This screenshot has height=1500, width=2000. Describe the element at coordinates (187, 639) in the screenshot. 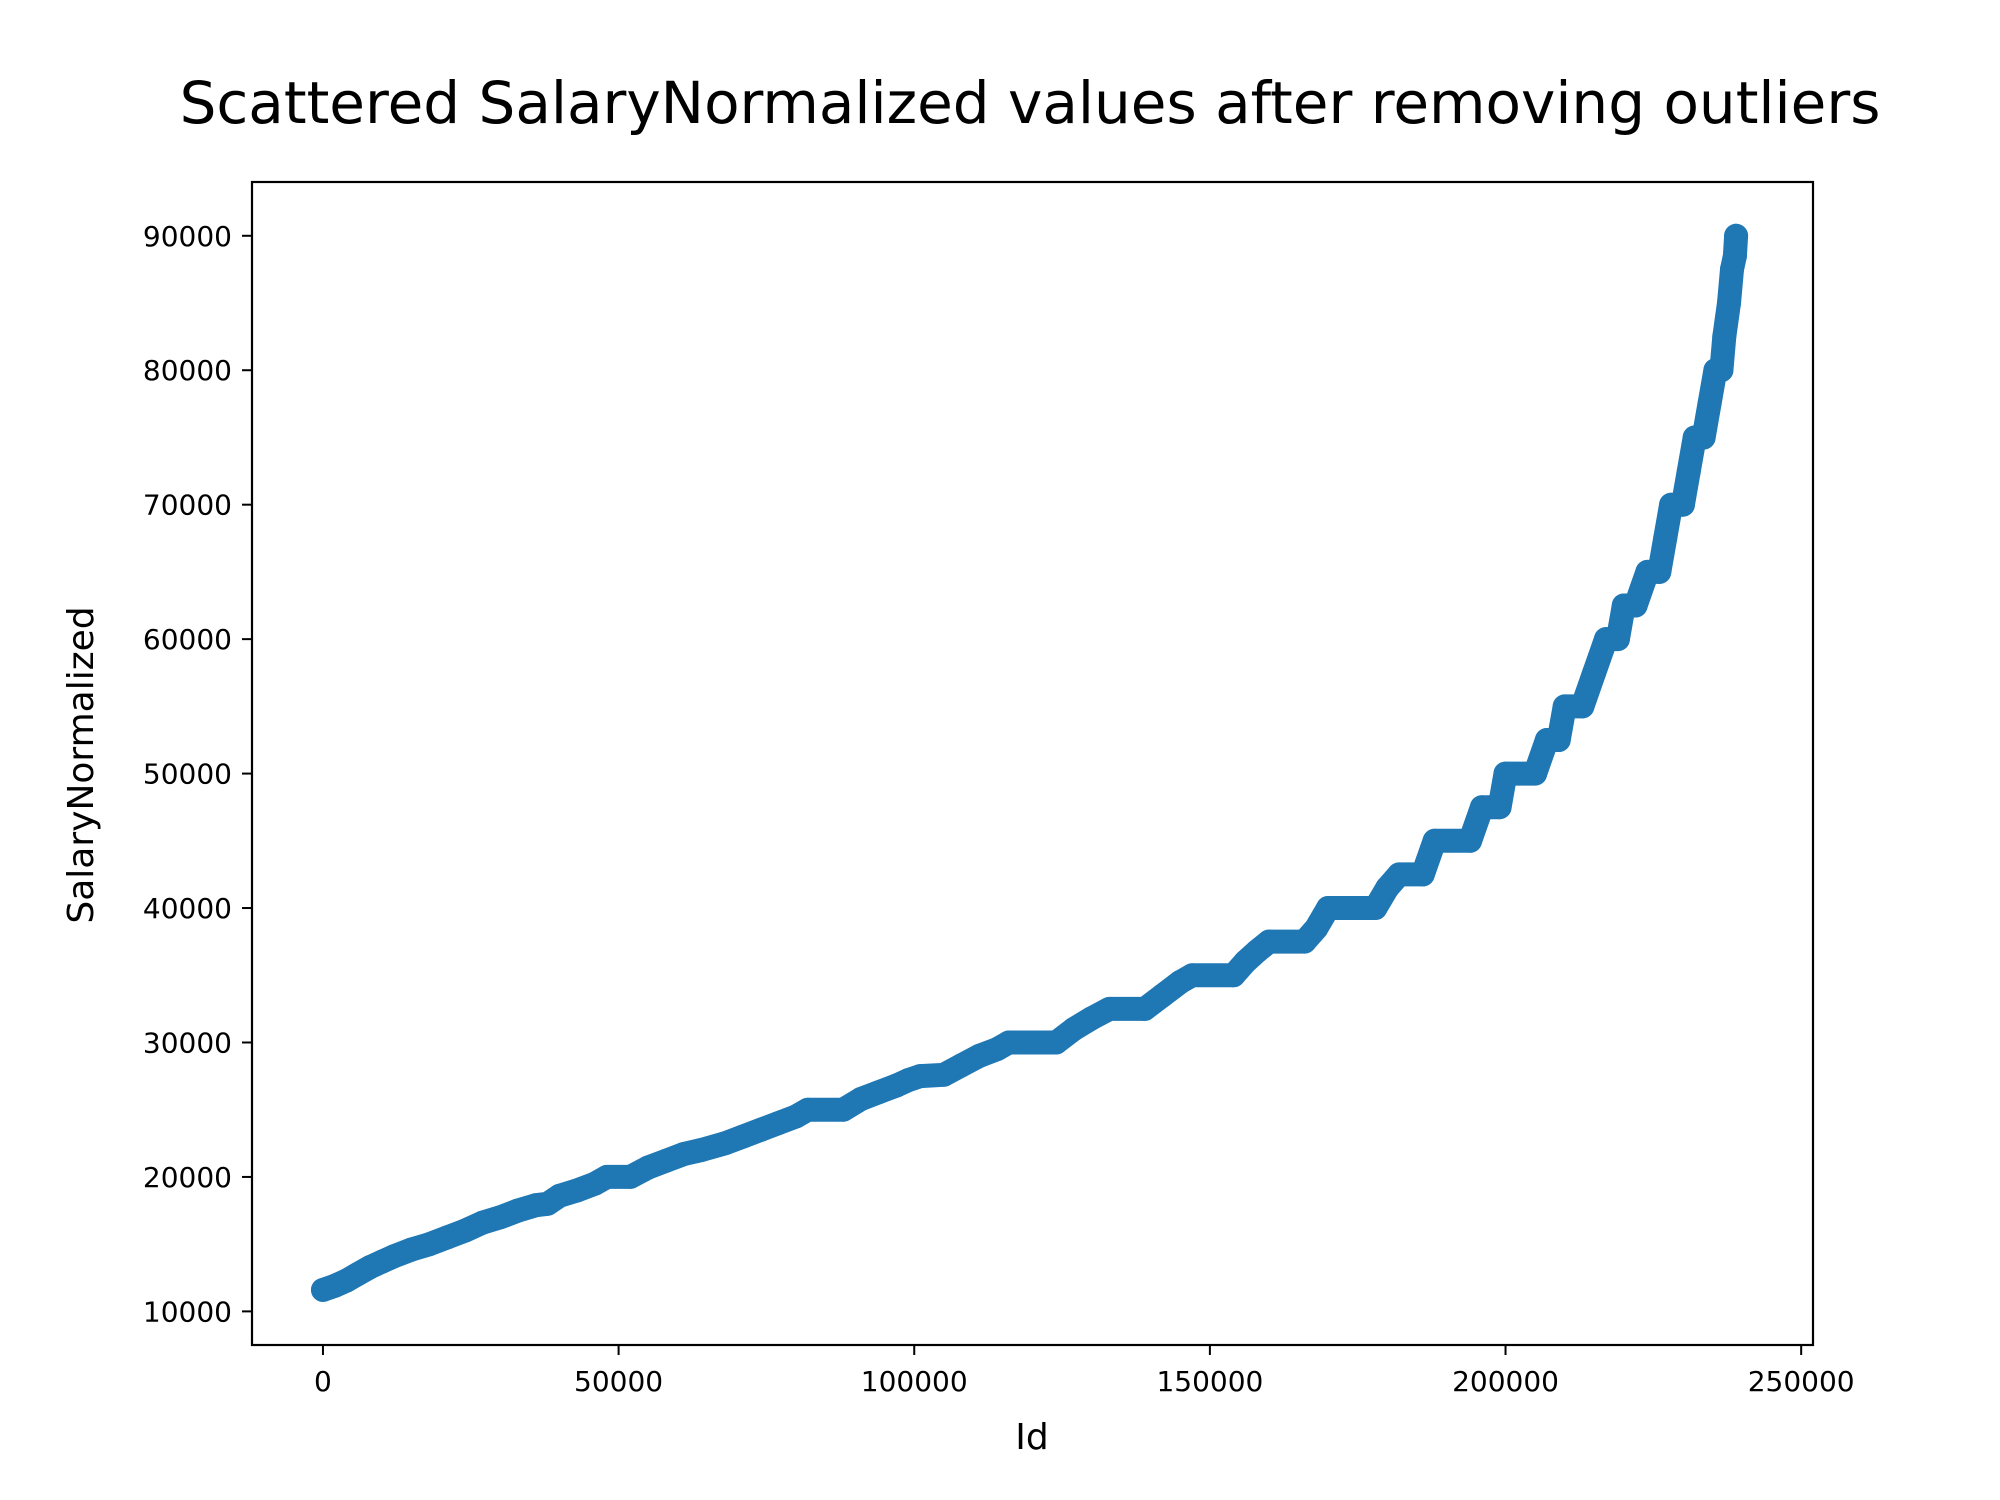

I see `y-tick-label: 60000` at that location.